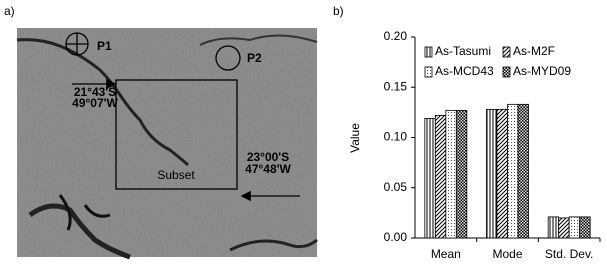  Describe the element at coordinates (396, 36) in the screenshot. I see `y-tick-label: 0.20` at that location.